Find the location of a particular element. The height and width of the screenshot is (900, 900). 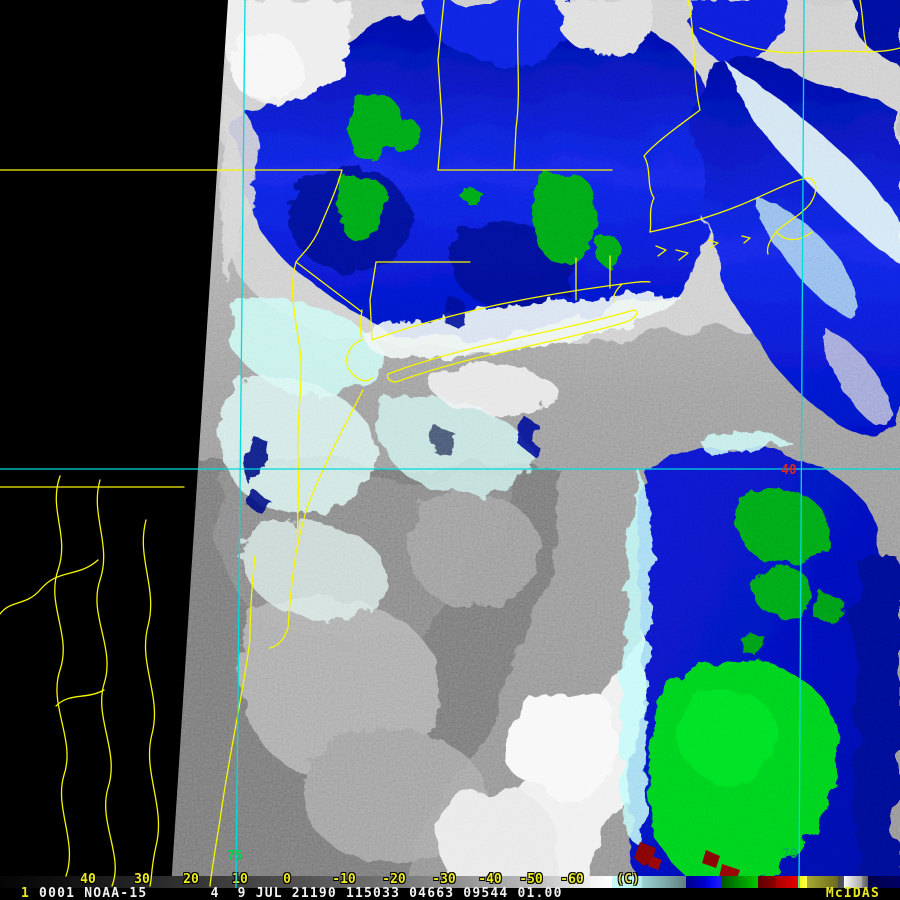

temperature-tick-label: -40 is located at coordinates (490, 879).